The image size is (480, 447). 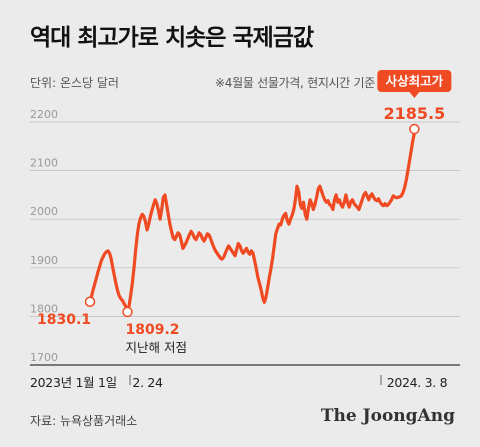 I want to click on low-point-caption: 지난해 저점, so click(x=155, y=347).